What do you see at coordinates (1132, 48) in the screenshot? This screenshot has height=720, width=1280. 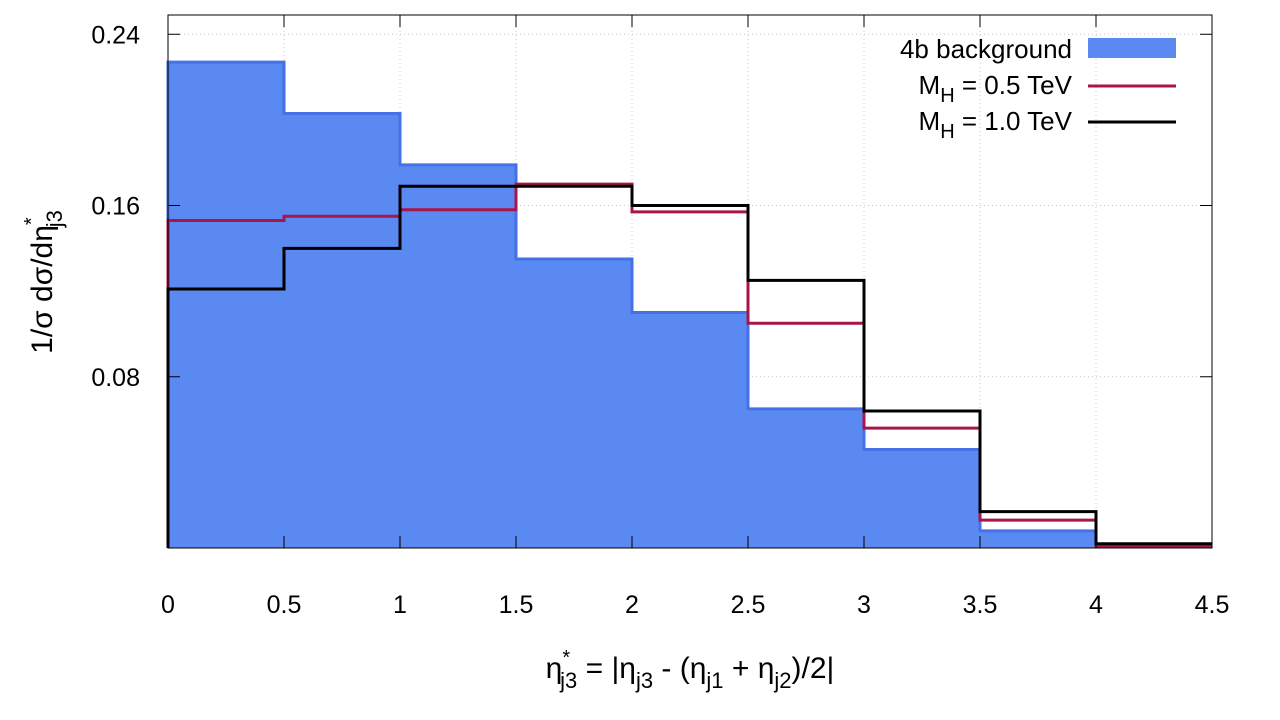 I see `legend-swatch-background` at bounding box center [1132, 48].